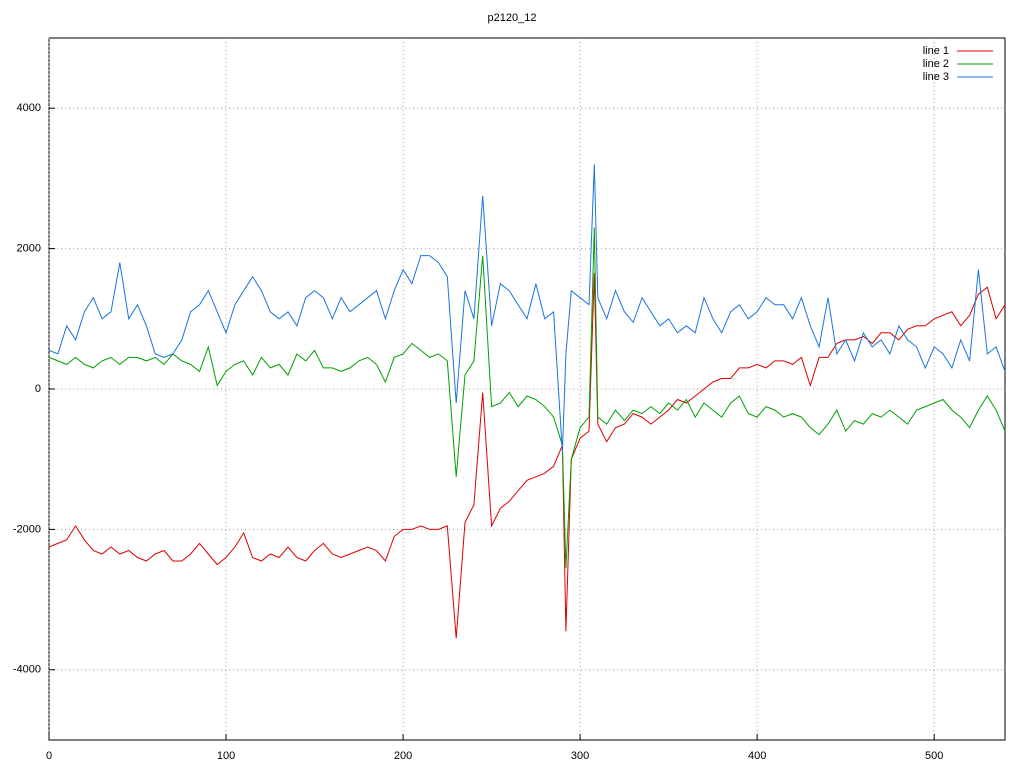 The image size is (1024, 773). What do you see at coordinates (936, 77) in the screenshot?
I see `legend-label: line 3` at bounding box center [936, 77].